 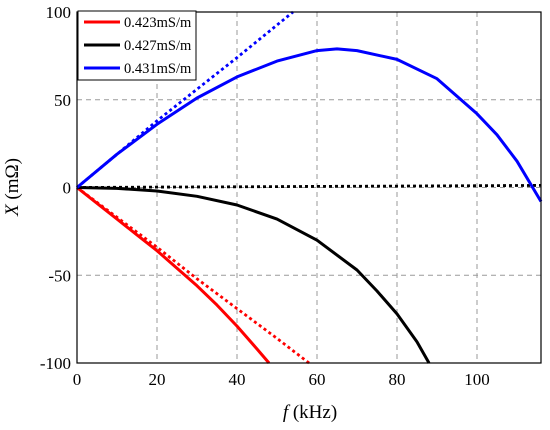 What do you see at coordinates (59, 12) in the screenshot?
I see `y-tick-label: 100` at bounding box center [59, 12].